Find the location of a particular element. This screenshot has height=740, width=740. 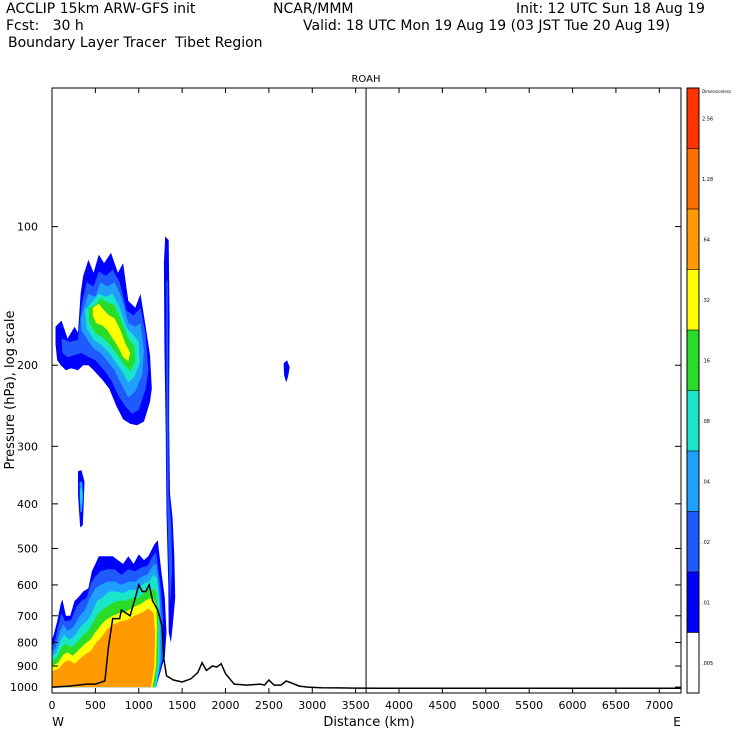

organization-label: NCAR/MMM is located at coordinates (313, 9).